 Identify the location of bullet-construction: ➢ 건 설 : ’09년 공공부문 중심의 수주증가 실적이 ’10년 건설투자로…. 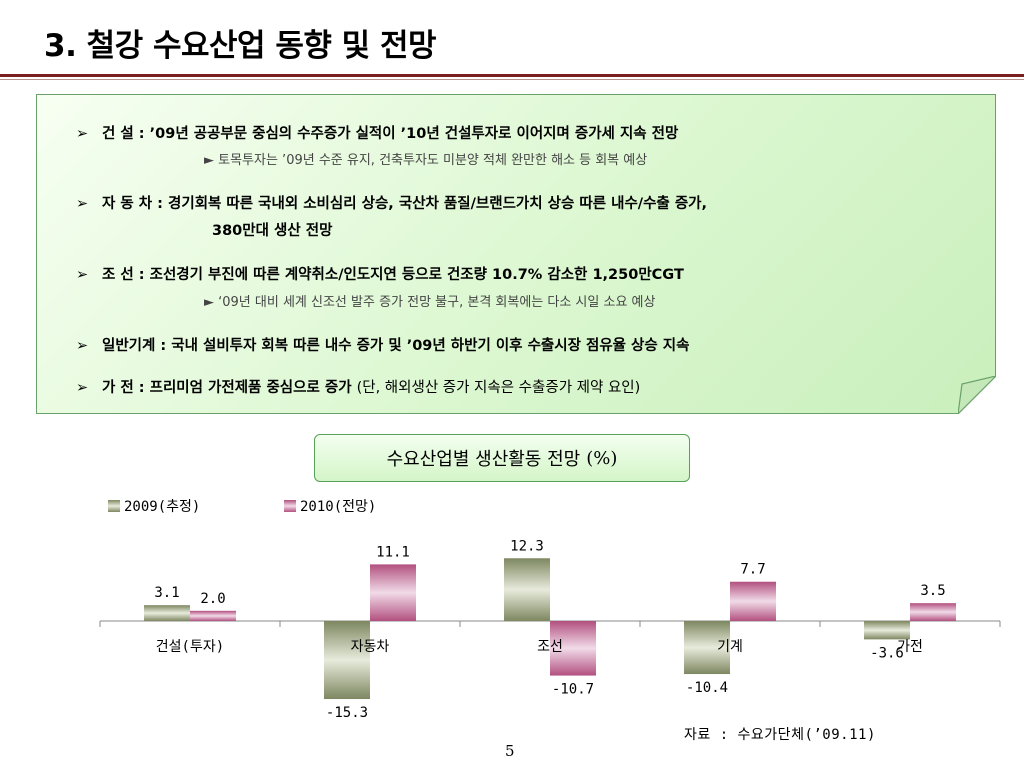
(377, 132).